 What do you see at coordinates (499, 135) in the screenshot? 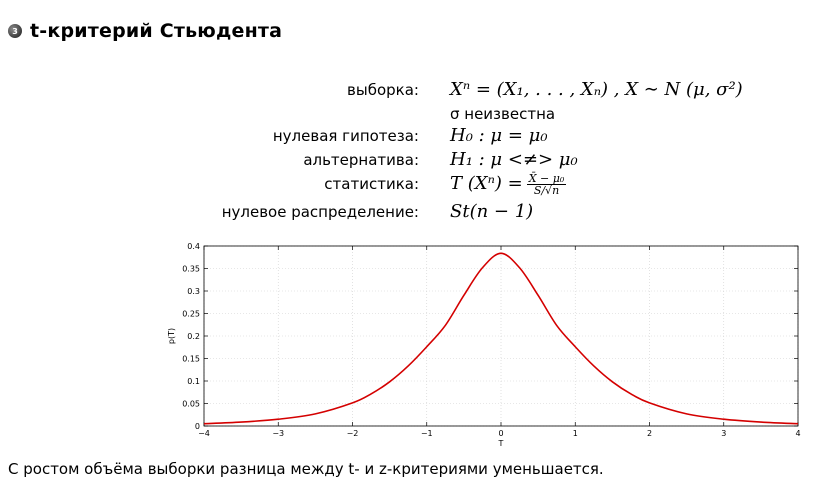
I see `def-value: H₀ : μ = μ₀` at bounding box center [499, 135].